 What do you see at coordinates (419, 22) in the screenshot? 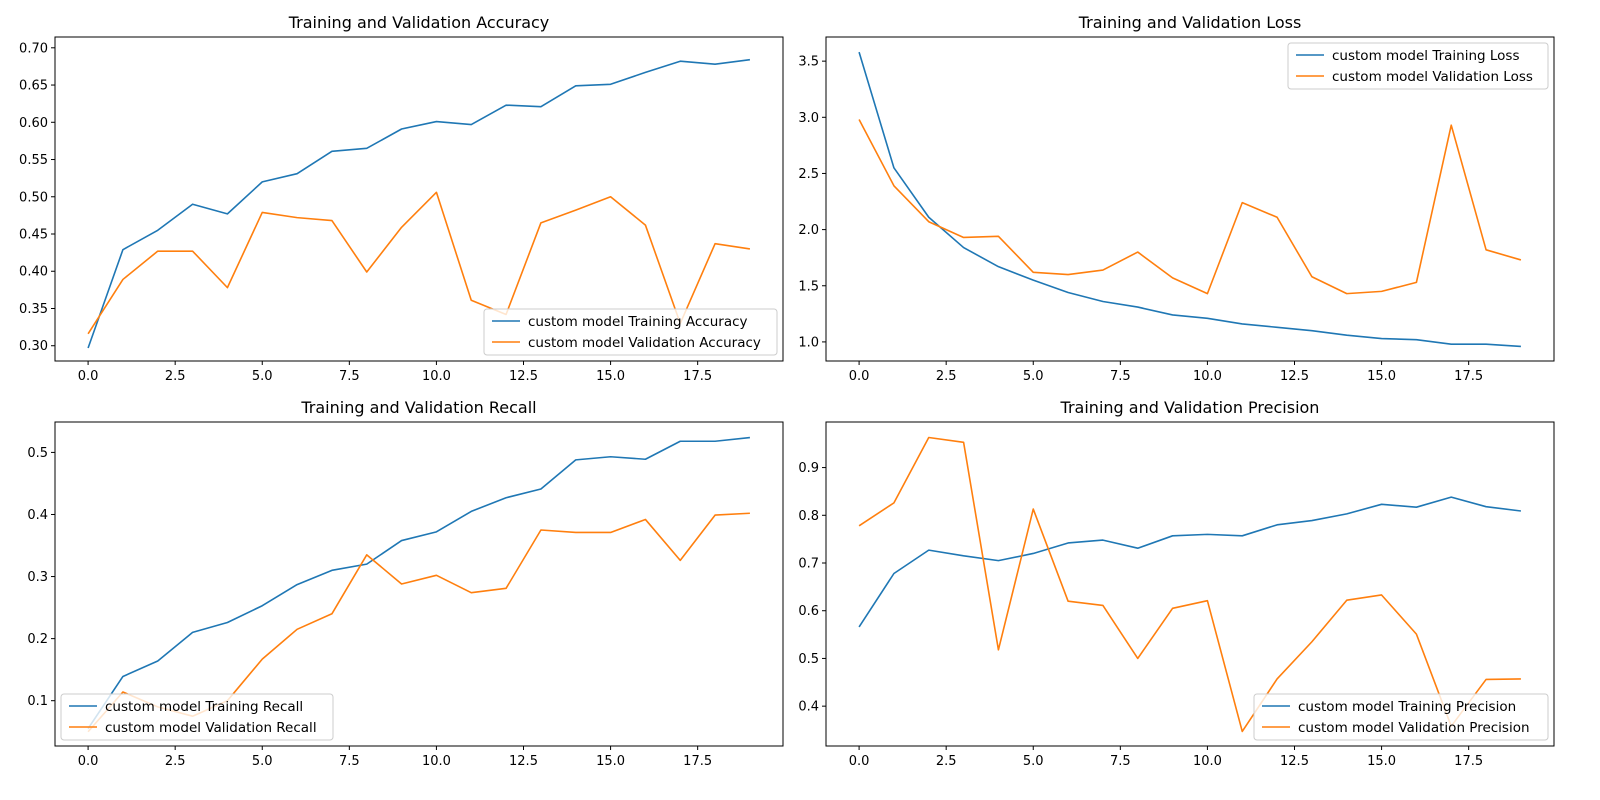
I see `chart-title: Training and Validation Accuracy` at bounding box center [419, 22].